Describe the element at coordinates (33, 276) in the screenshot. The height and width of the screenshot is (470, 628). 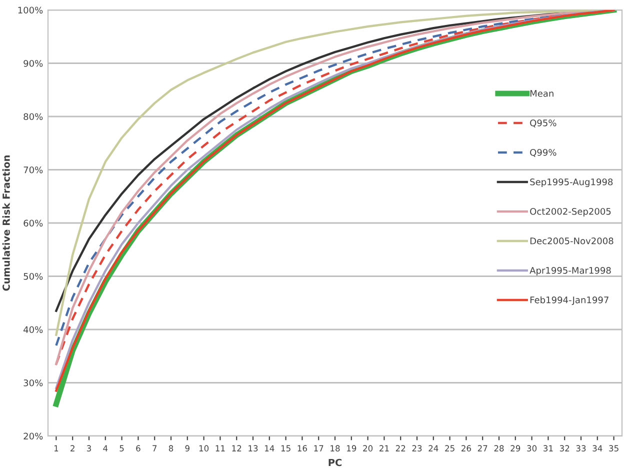
I see `y-tick-label: 50%` at that location.